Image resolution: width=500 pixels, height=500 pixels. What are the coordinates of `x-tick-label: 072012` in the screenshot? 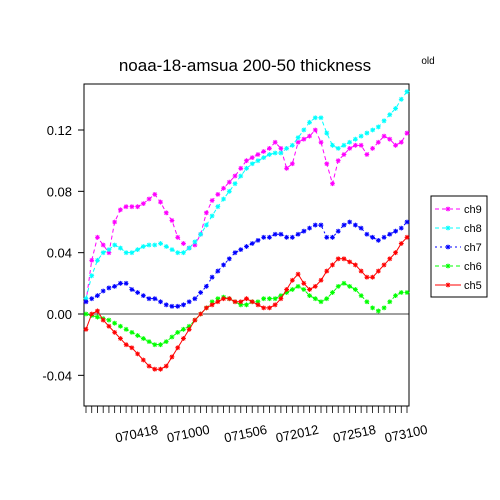 It's located at (297, 434).